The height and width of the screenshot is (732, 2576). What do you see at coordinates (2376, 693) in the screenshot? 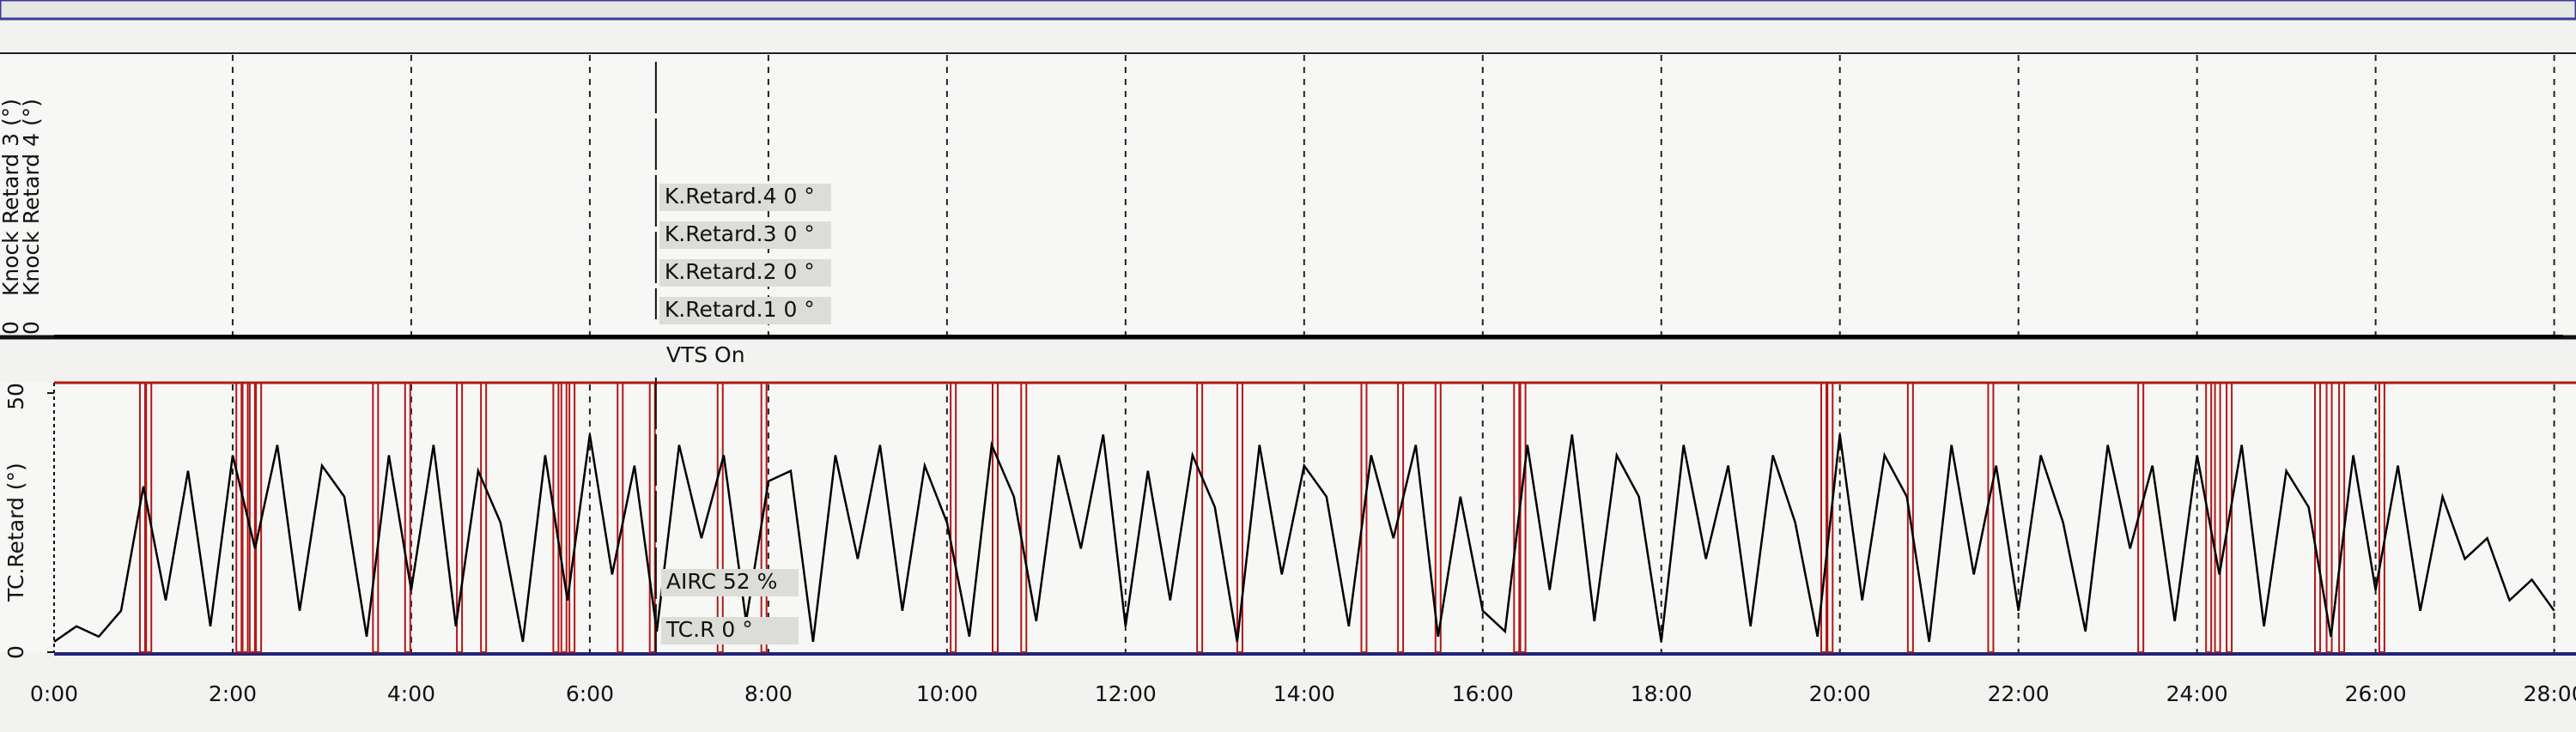
I see `x-tick-label: 26:00` at bounding box center [2376, 693].